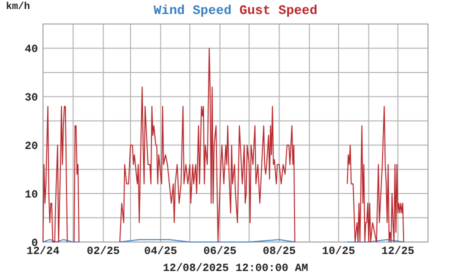 The image size is (451, 275). What do you see at coordinates (398, 252) in the screenshot?
I see `x-tick-label: 12/25` at bounding box center [398, 252].